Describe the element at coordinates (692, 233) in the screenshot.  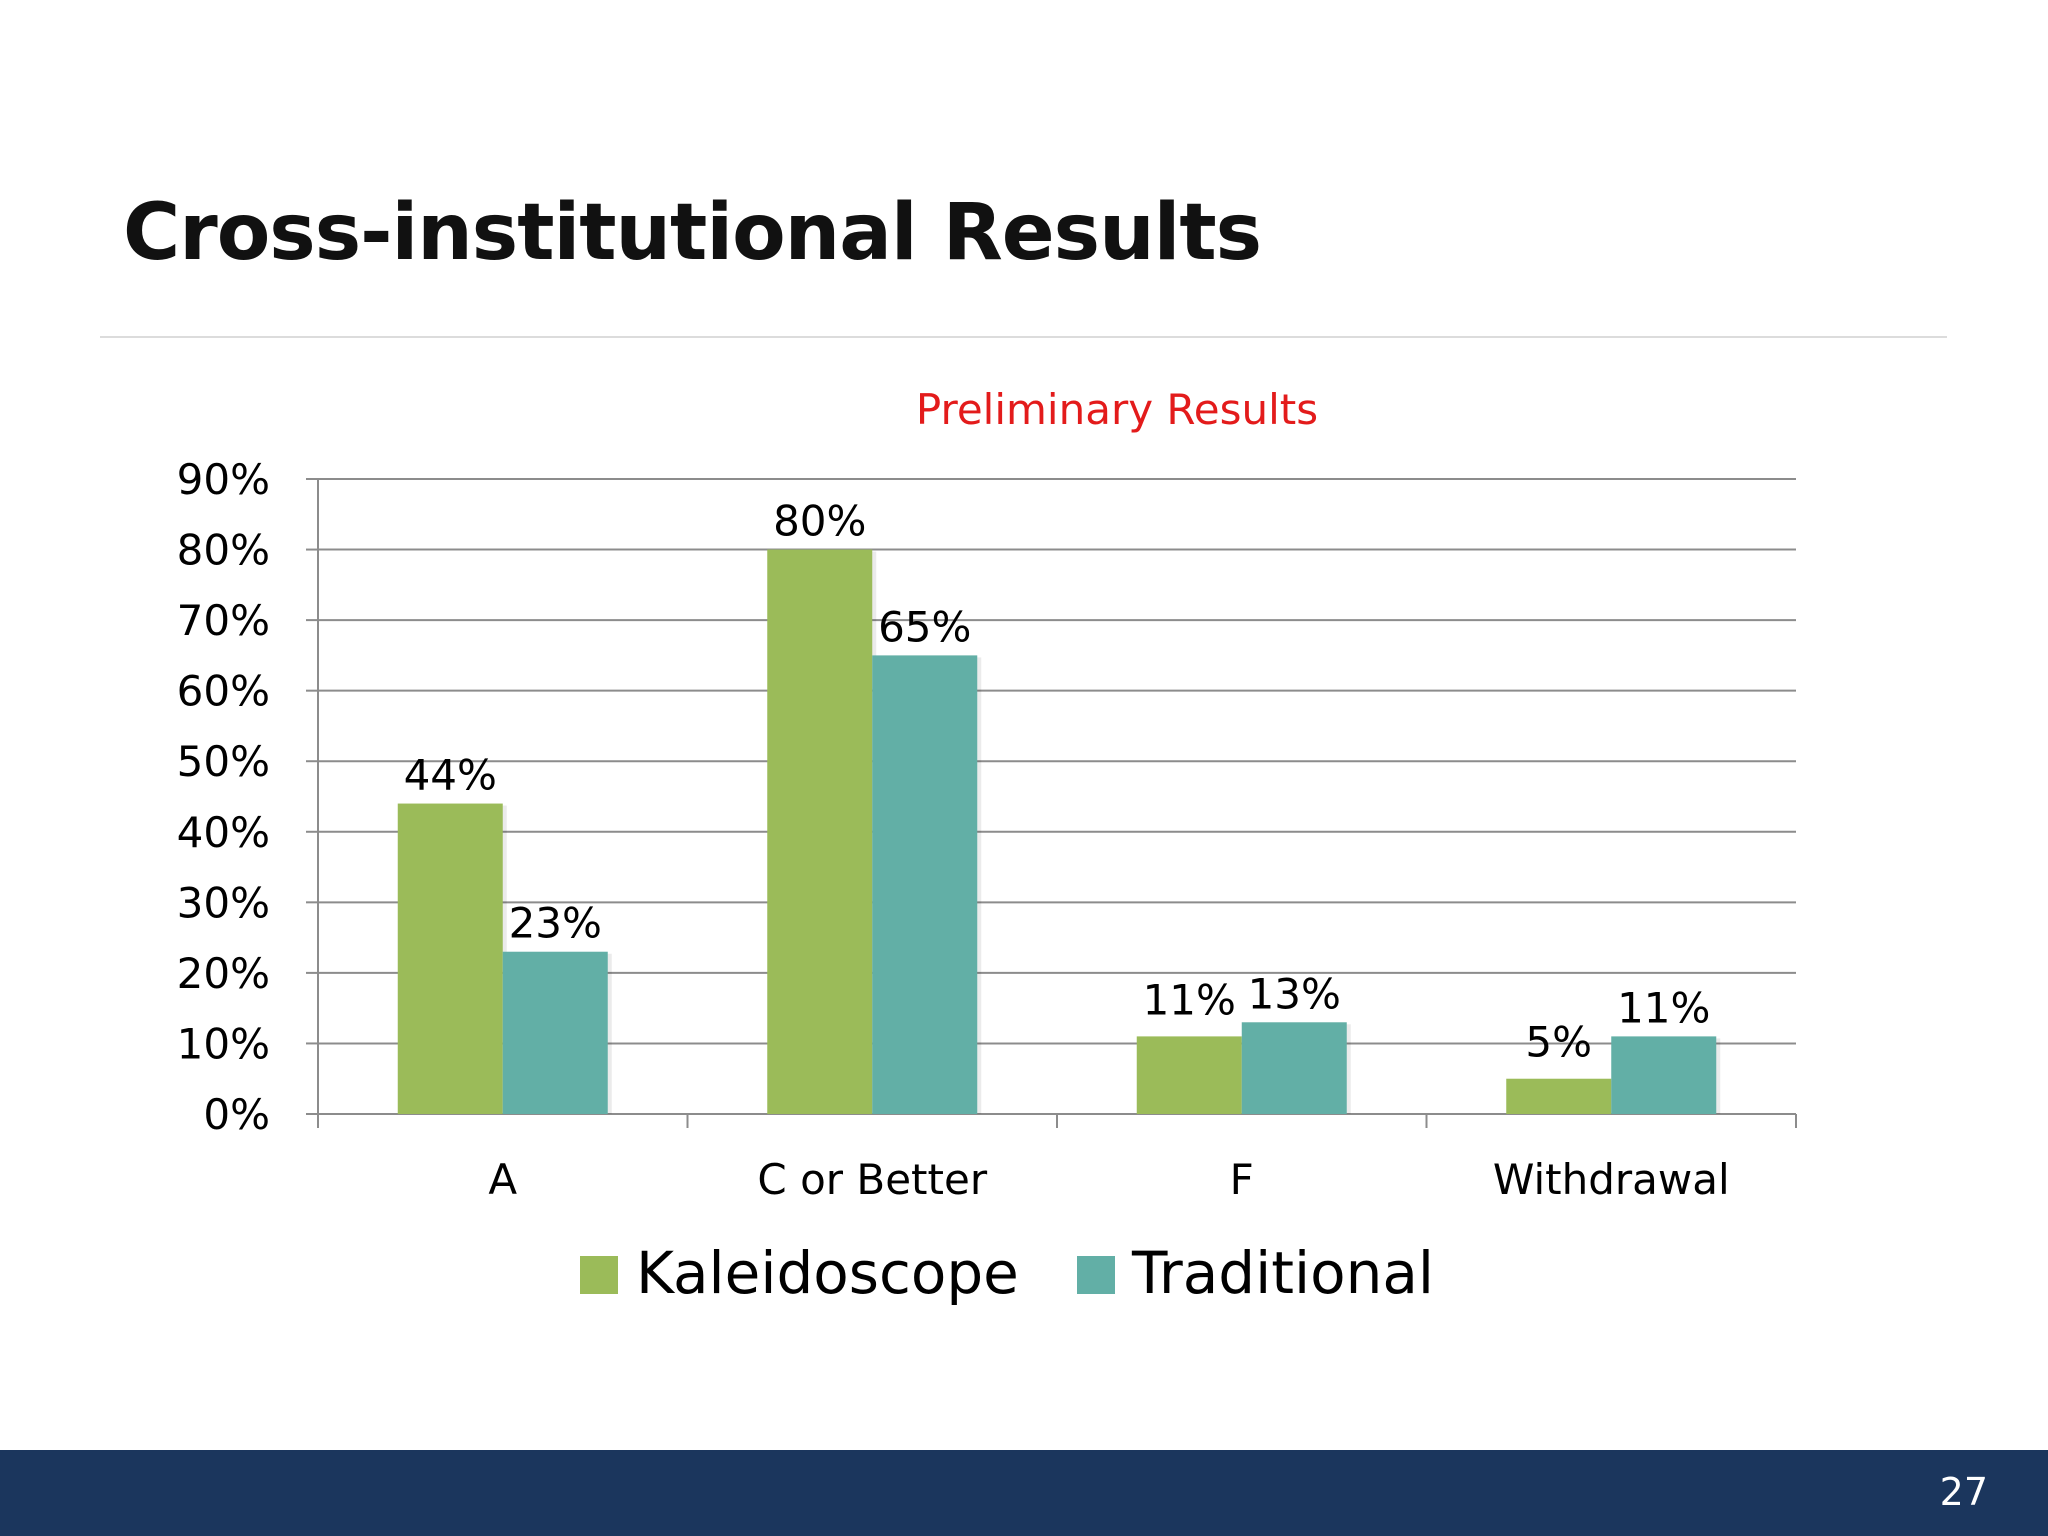
I see `slide-title: Cross-institutional Results` at that location.